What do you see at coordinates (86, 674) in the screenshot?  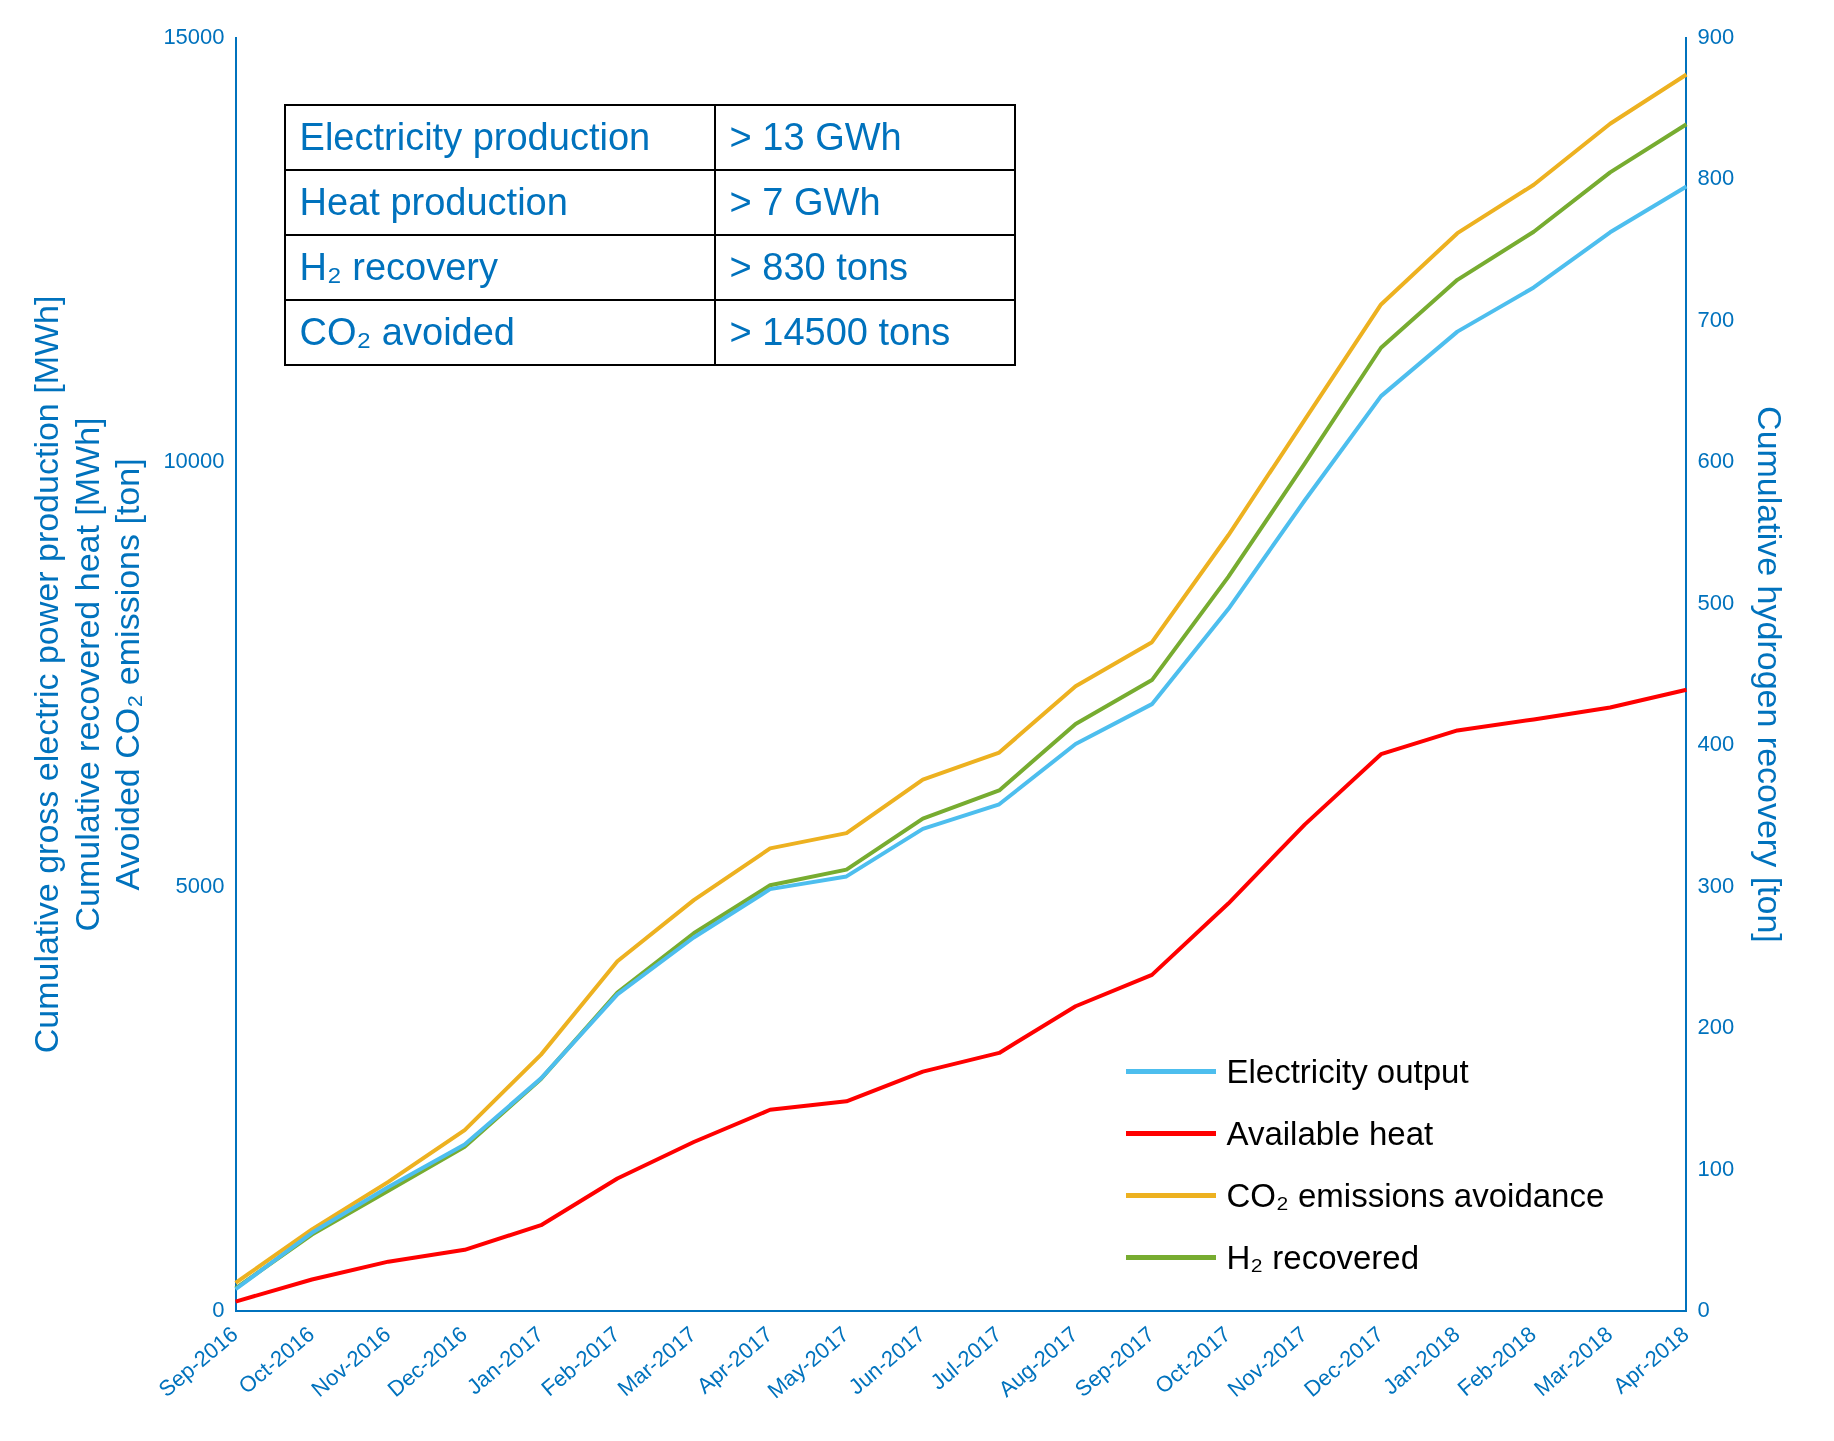 I see `y-axis-title: Cumulative gross electric power production [MWh] Cumulative recovered heat [MWh] Avoided CO₂ emissions [ton]` at bounding box center [86, 674].